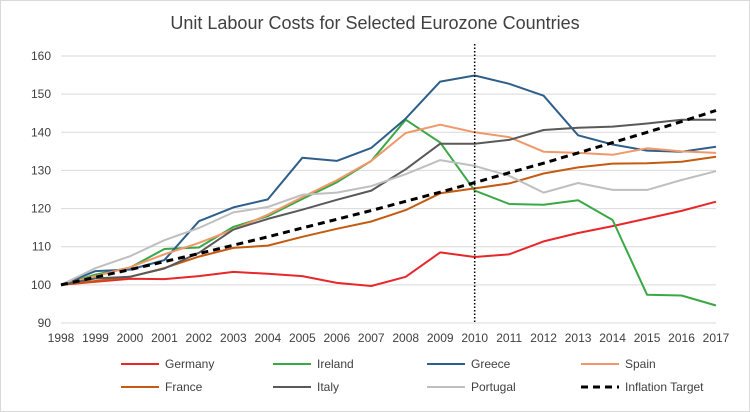 This screenshot has width=750, height=412. Describe the element at coordinates (41, 94) in the screenshot. I see `y-tick-label-150: 150` at that location.